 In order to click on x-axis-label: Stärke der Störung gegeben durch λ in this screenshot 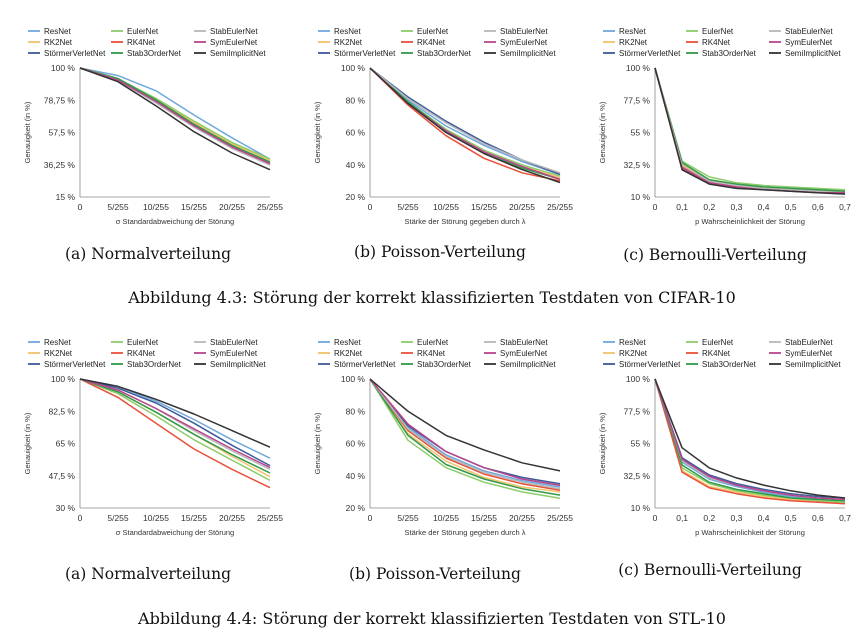, I will do `click(465, 532)`.